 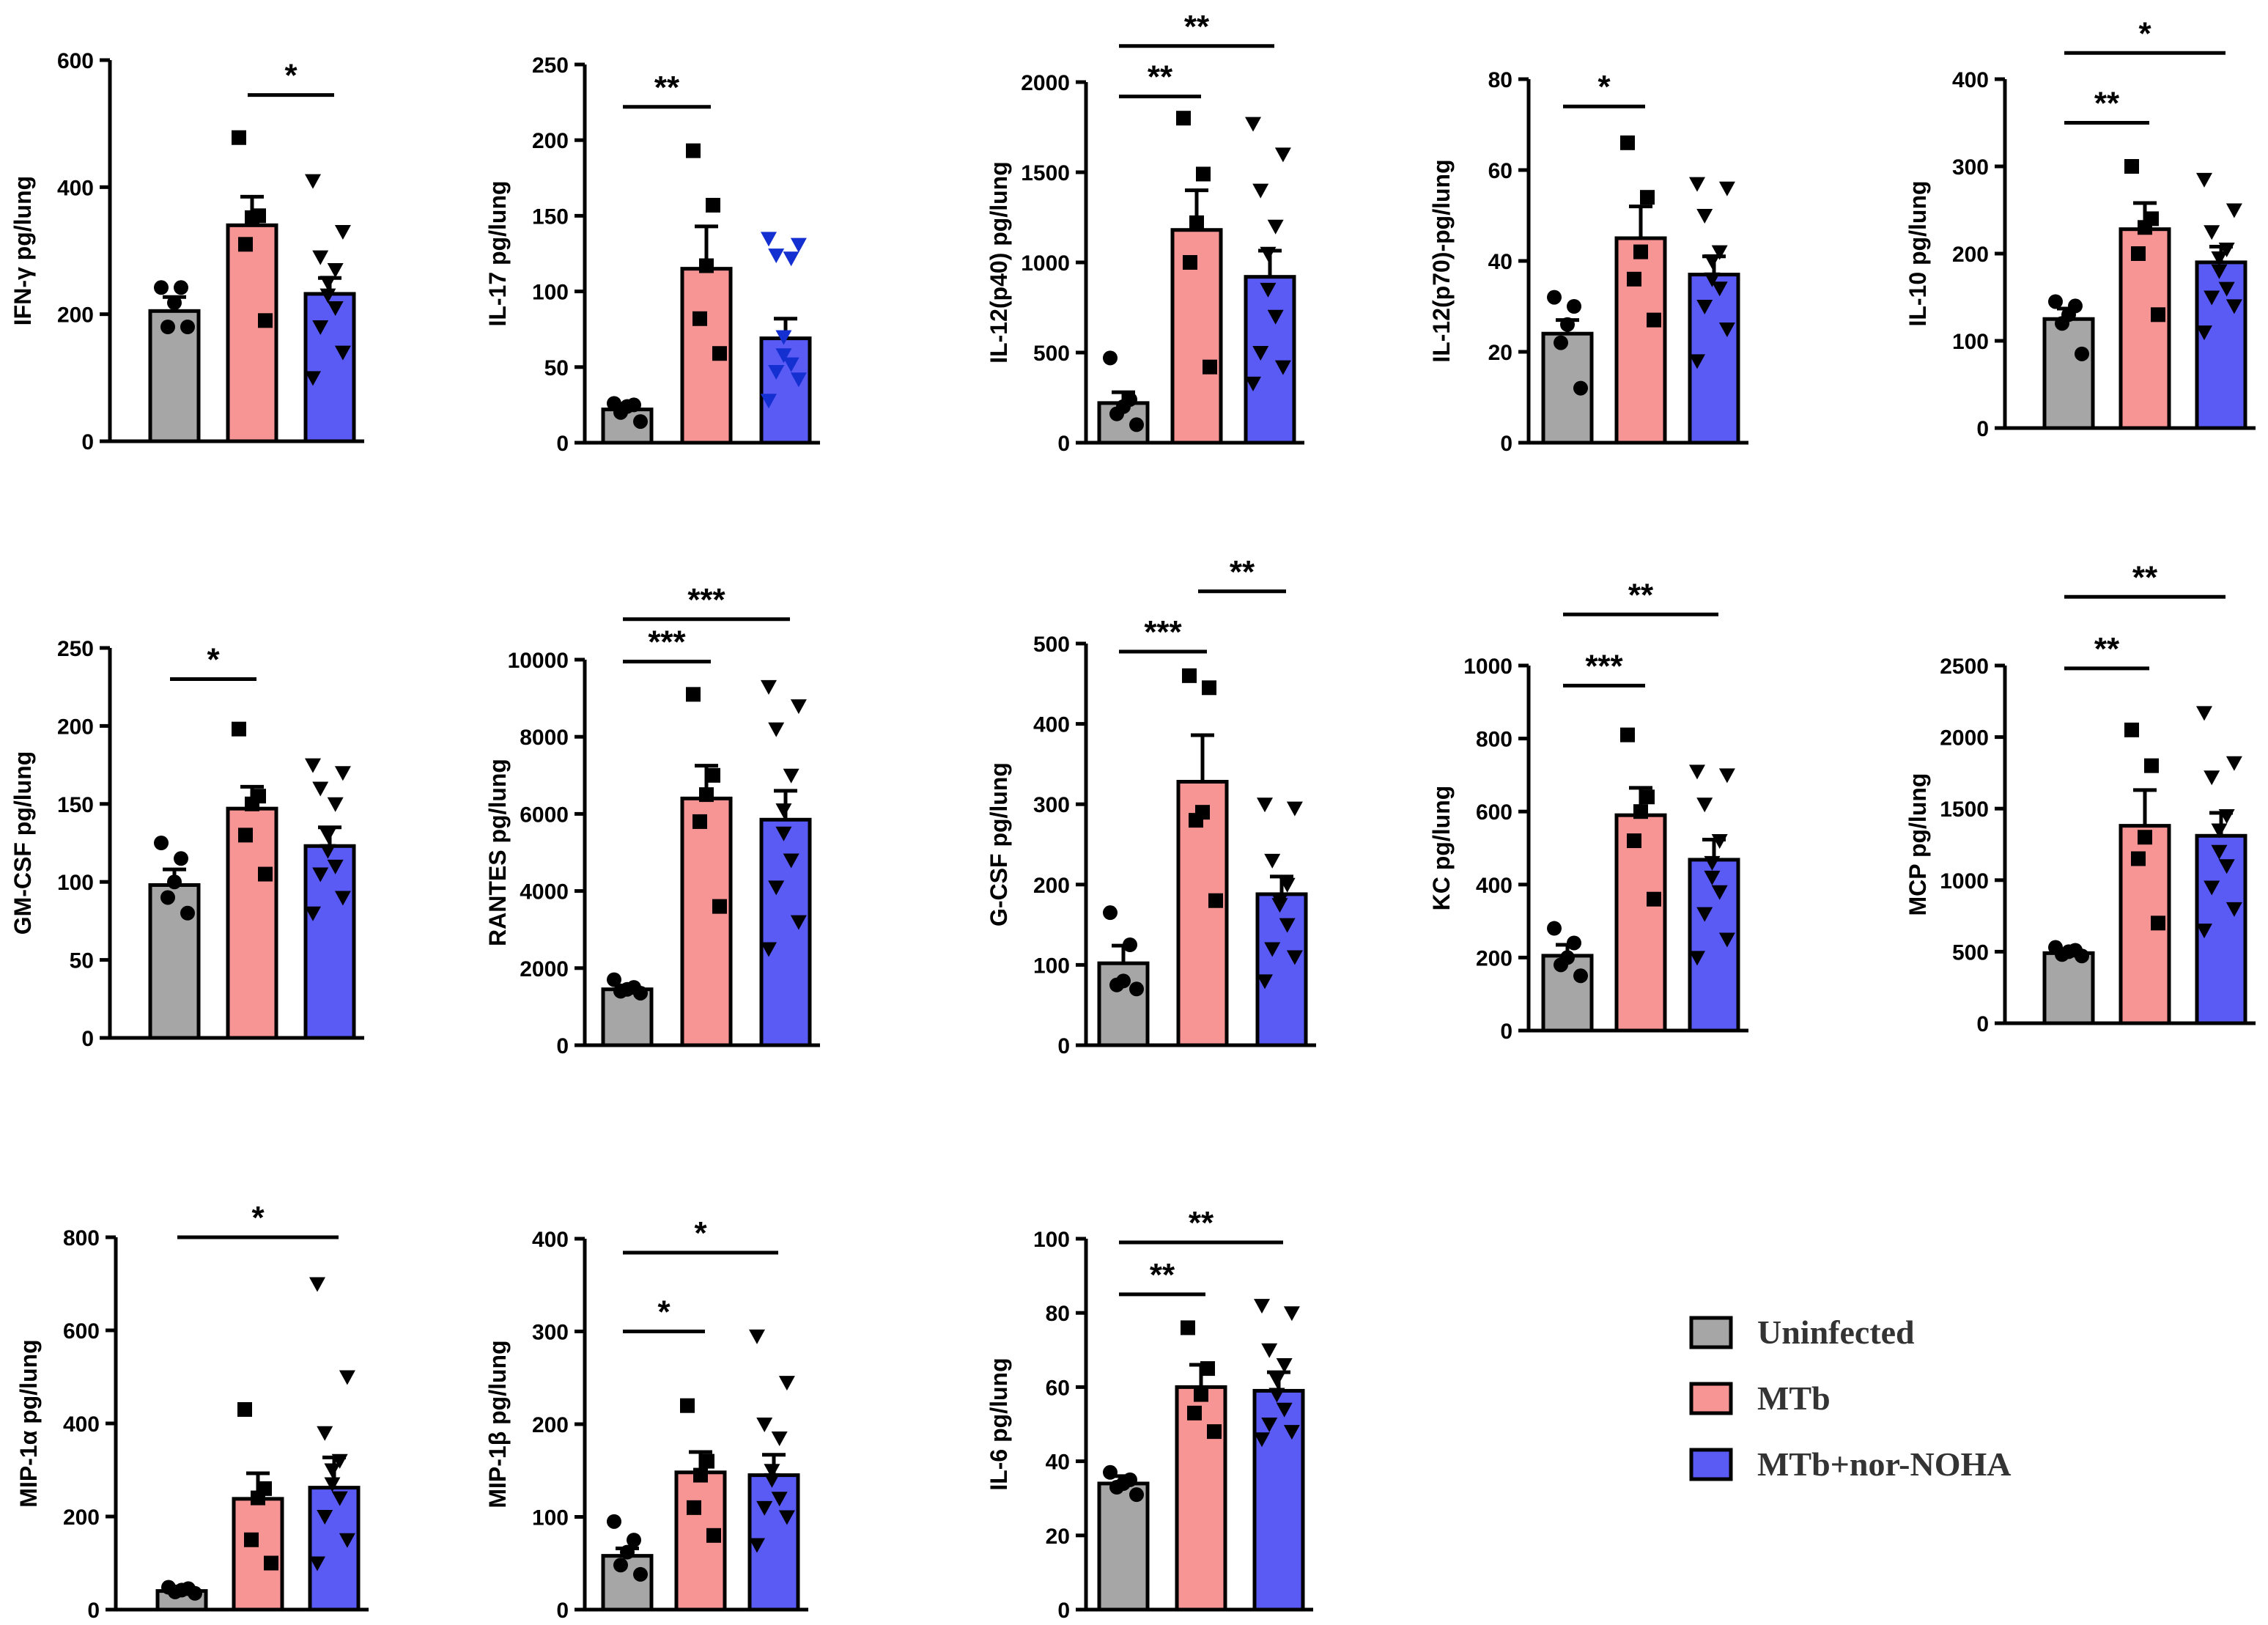 What do you see at coordinates (187, 251) in the screenshot?
I see `chart-panel: 0 200 400 600 IFN-γ pg/lung *` at bounding box center [187, 251].